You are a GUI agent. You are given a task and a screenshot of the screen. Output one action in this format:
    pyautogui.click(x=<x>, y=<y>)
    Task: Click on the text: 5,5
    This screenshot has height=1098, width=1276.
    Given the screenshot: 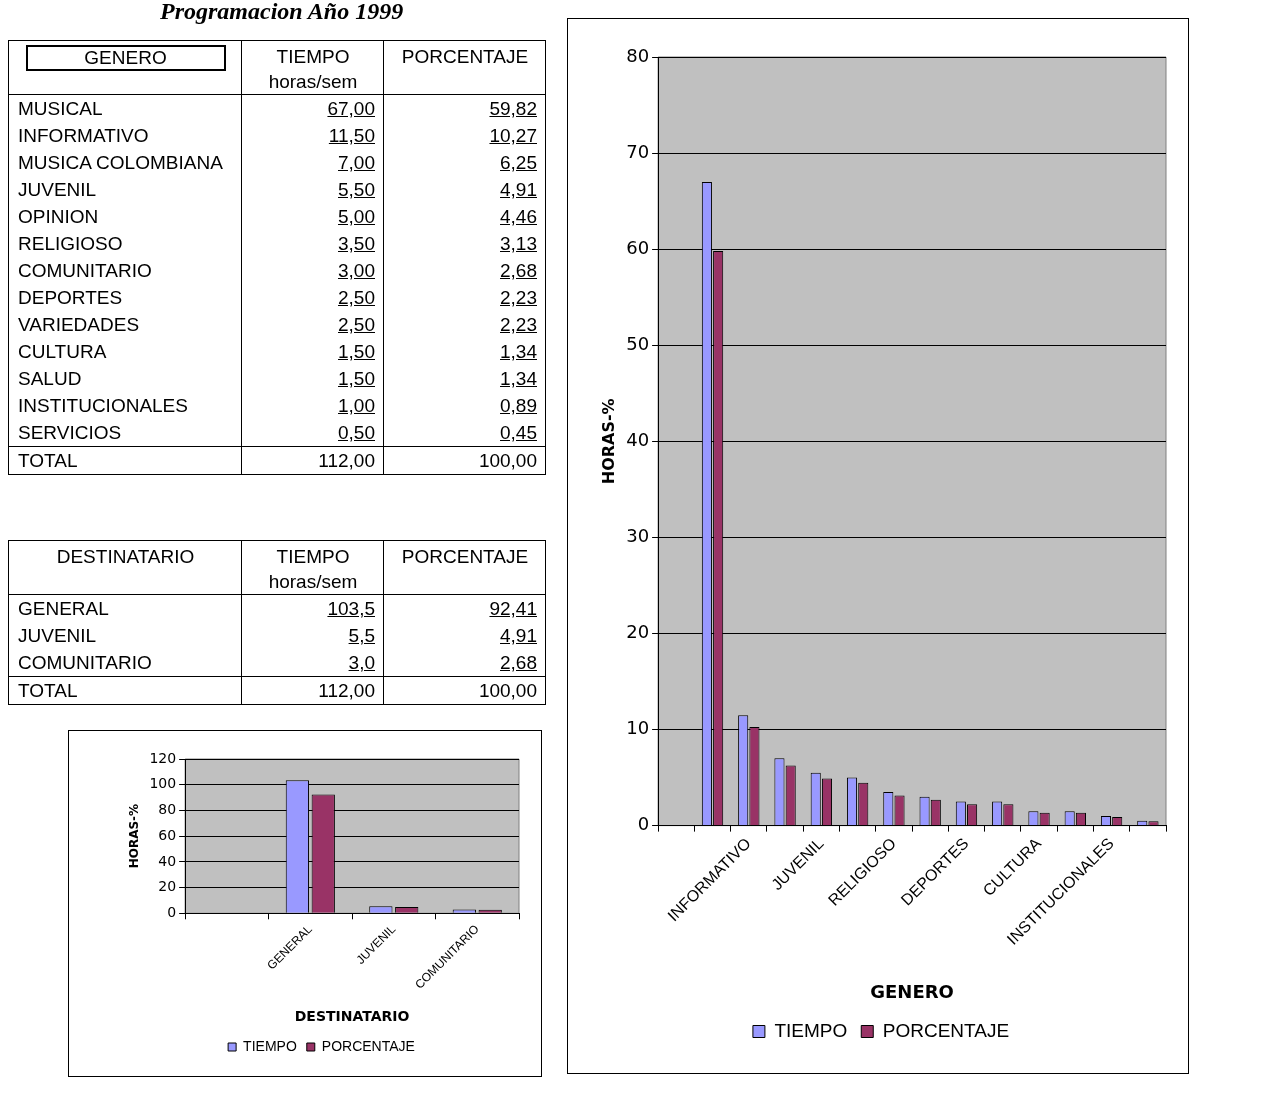 What is the action you would take?
    pyautogui.click(x=361, y=635)
    